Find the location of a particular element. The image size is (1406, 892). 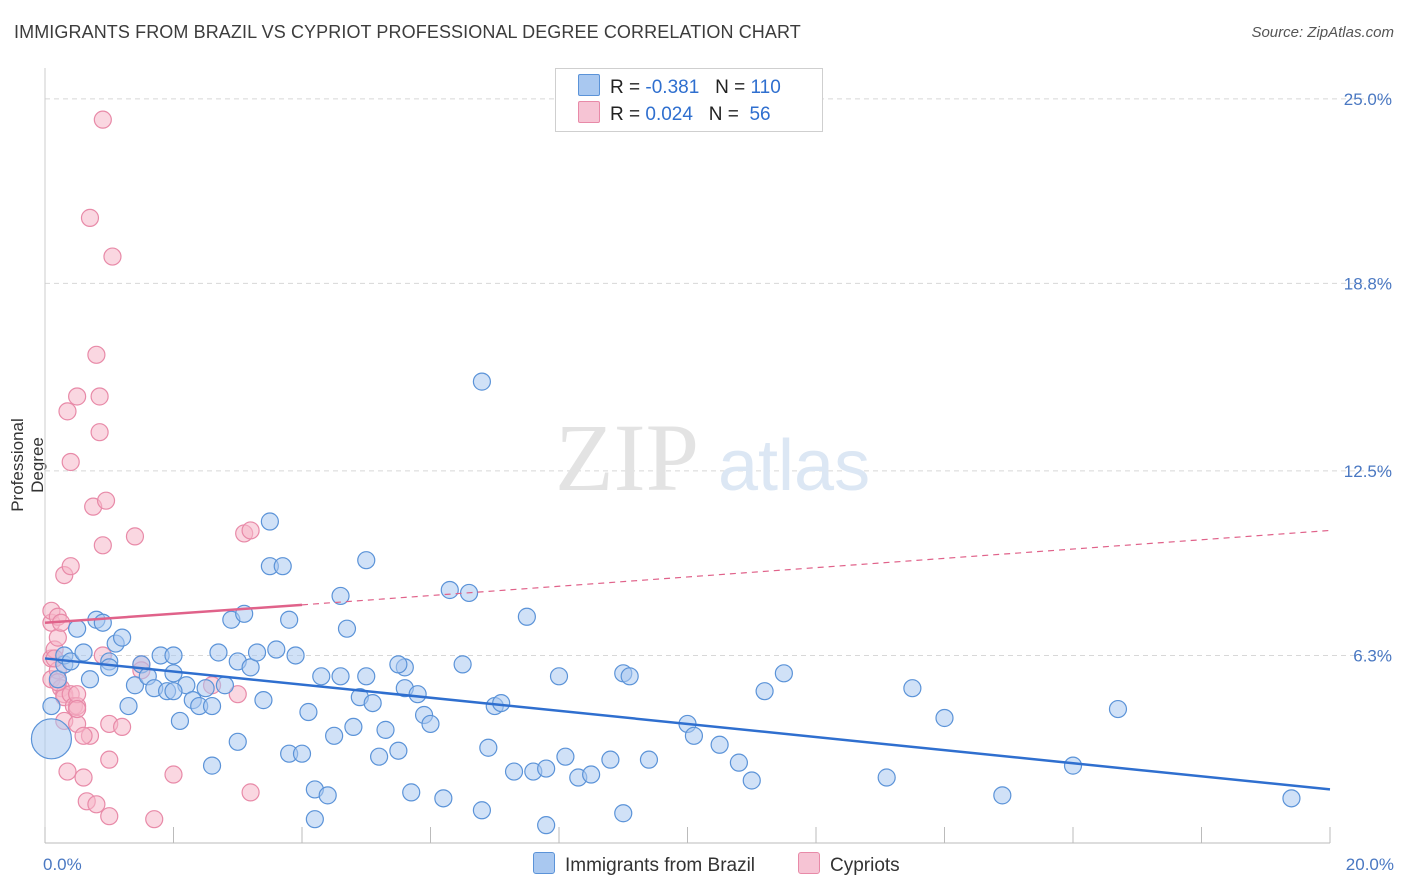

x-tick-label-min: 0.0% is located at coordinates (62, 864).